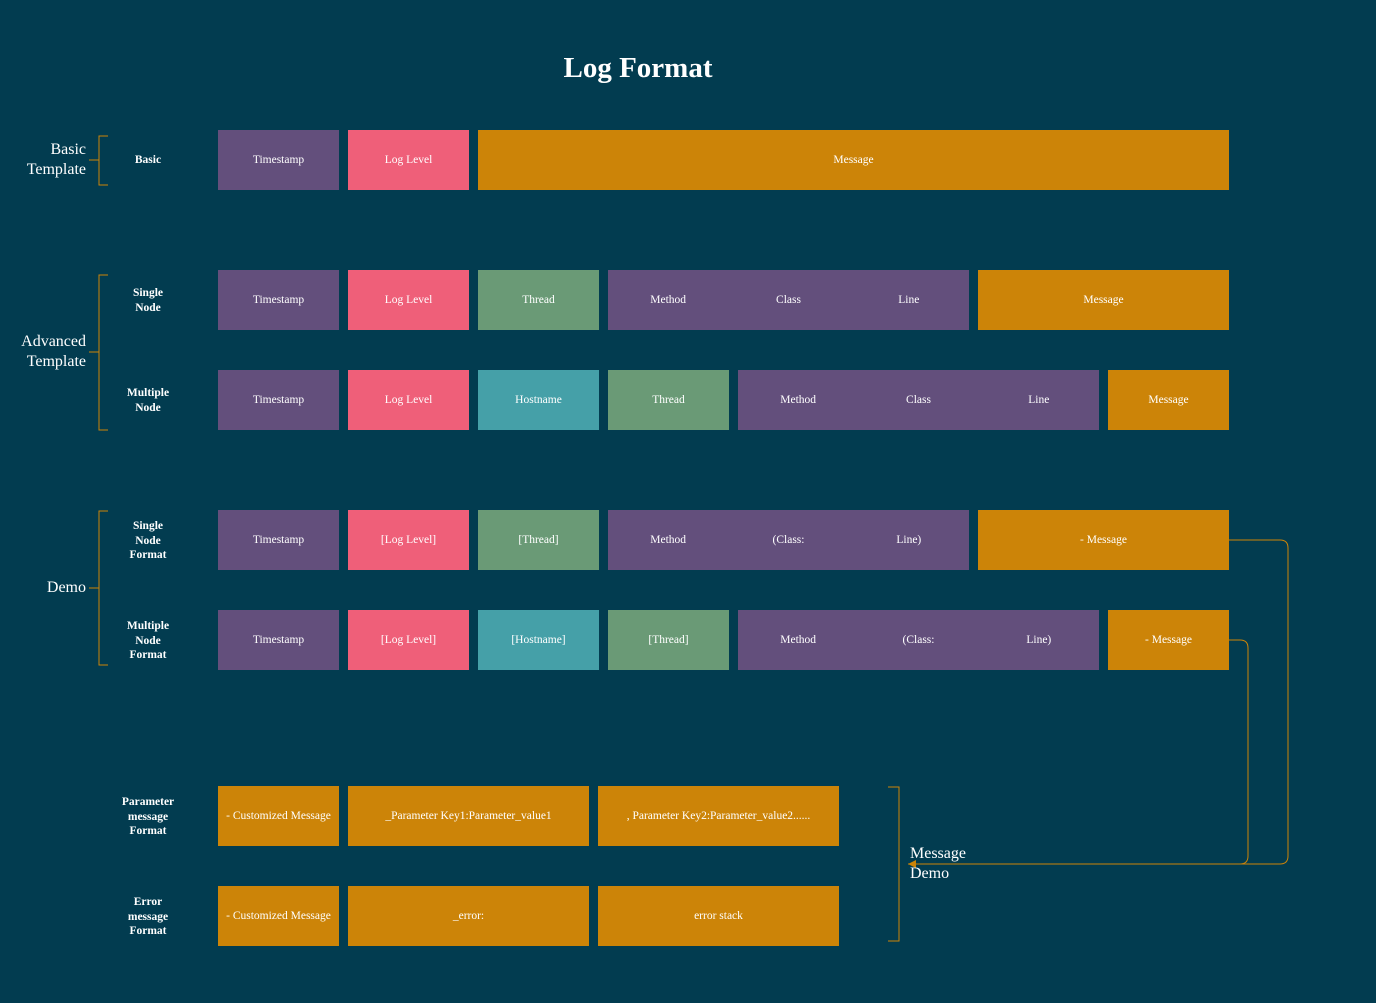 The image size is (1376, 1003). I want to click on bracket-demo, so click(98, 588).